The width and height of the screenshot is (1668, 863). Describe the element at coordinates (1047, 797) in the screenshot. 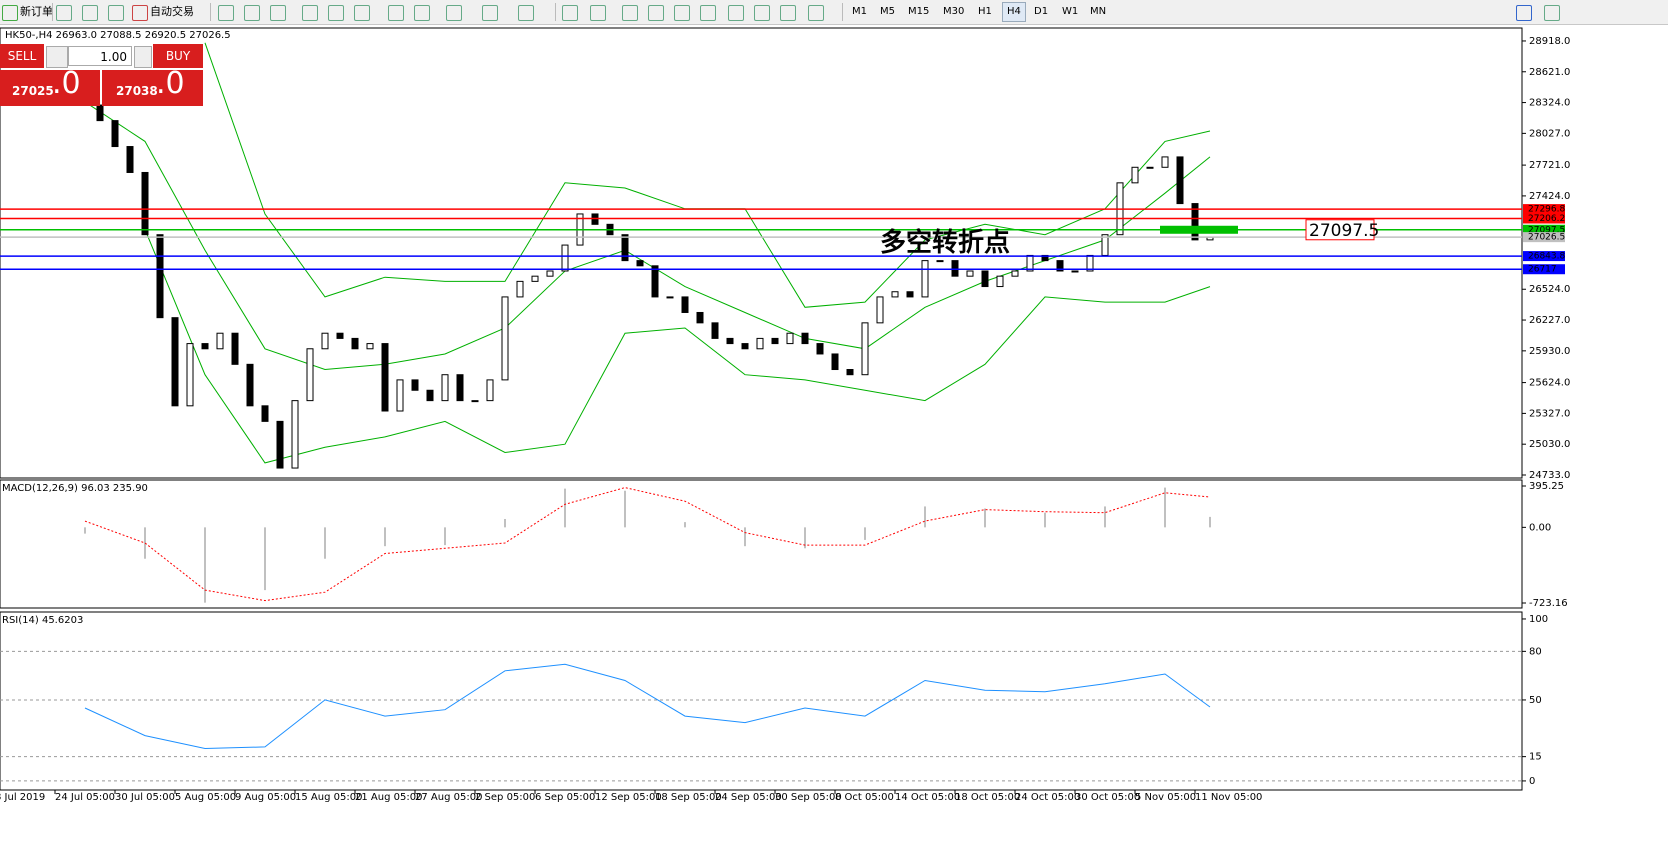

I see `x-tick-label: 24 Oct 05:00` at that location.